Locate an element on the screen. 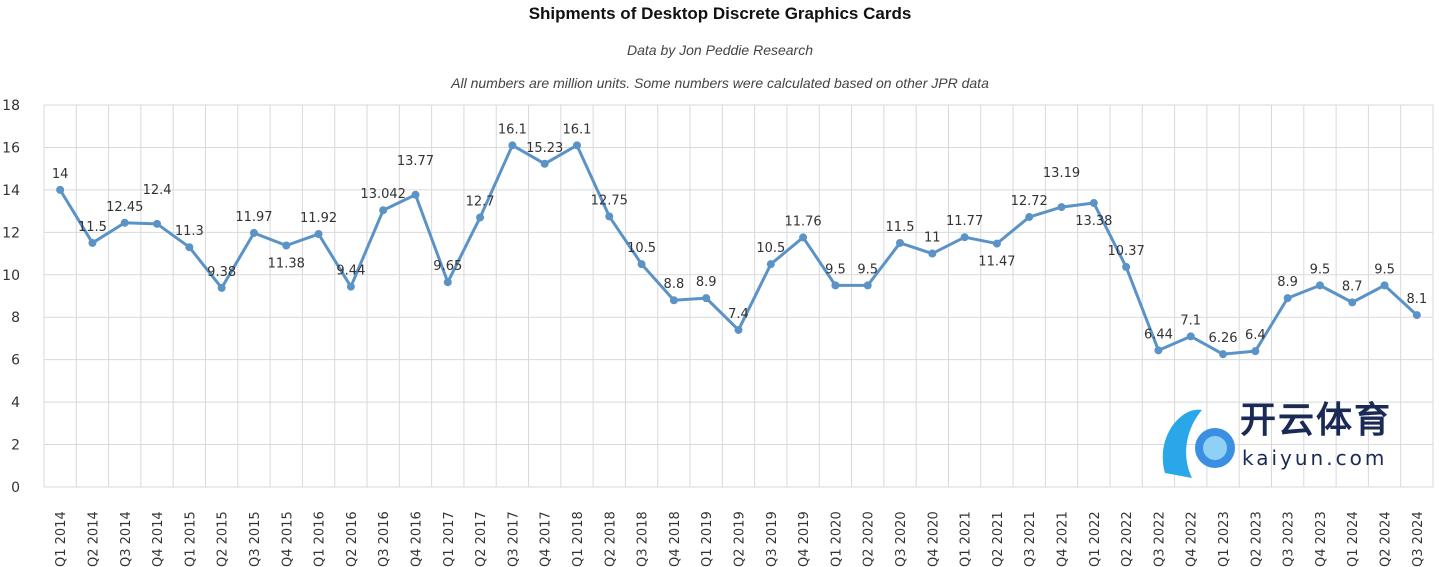  y-tick-label: 16 is located at coordinates (11, 148).